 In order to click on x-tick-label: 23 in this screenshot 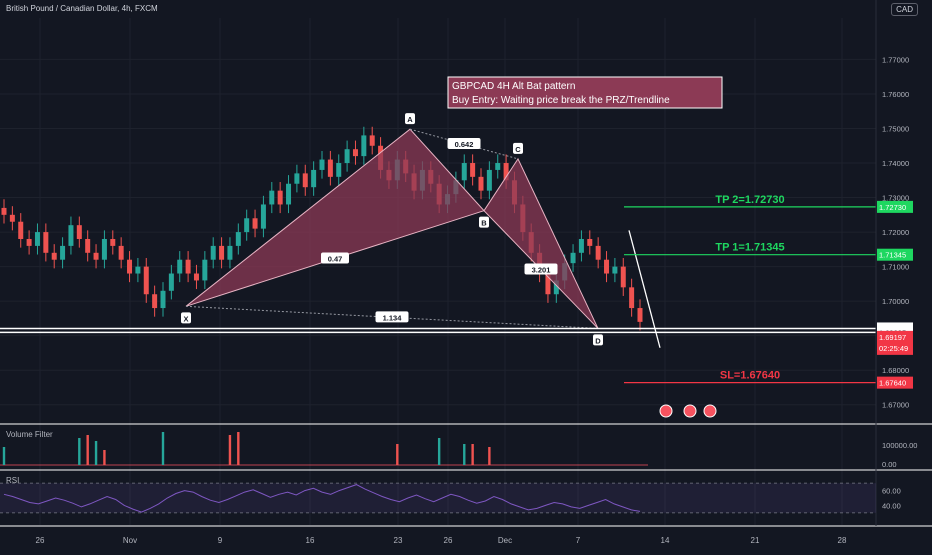, I will do `click(398, 540)`.